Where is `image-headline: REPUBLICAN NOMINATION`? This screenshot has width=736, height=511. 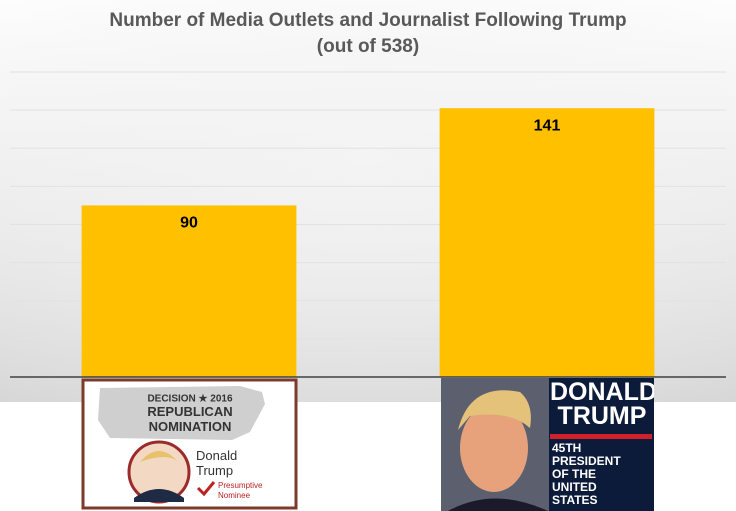 image-headline: REPUBLICAN NOMINATION is located at coordinates (190, 419).